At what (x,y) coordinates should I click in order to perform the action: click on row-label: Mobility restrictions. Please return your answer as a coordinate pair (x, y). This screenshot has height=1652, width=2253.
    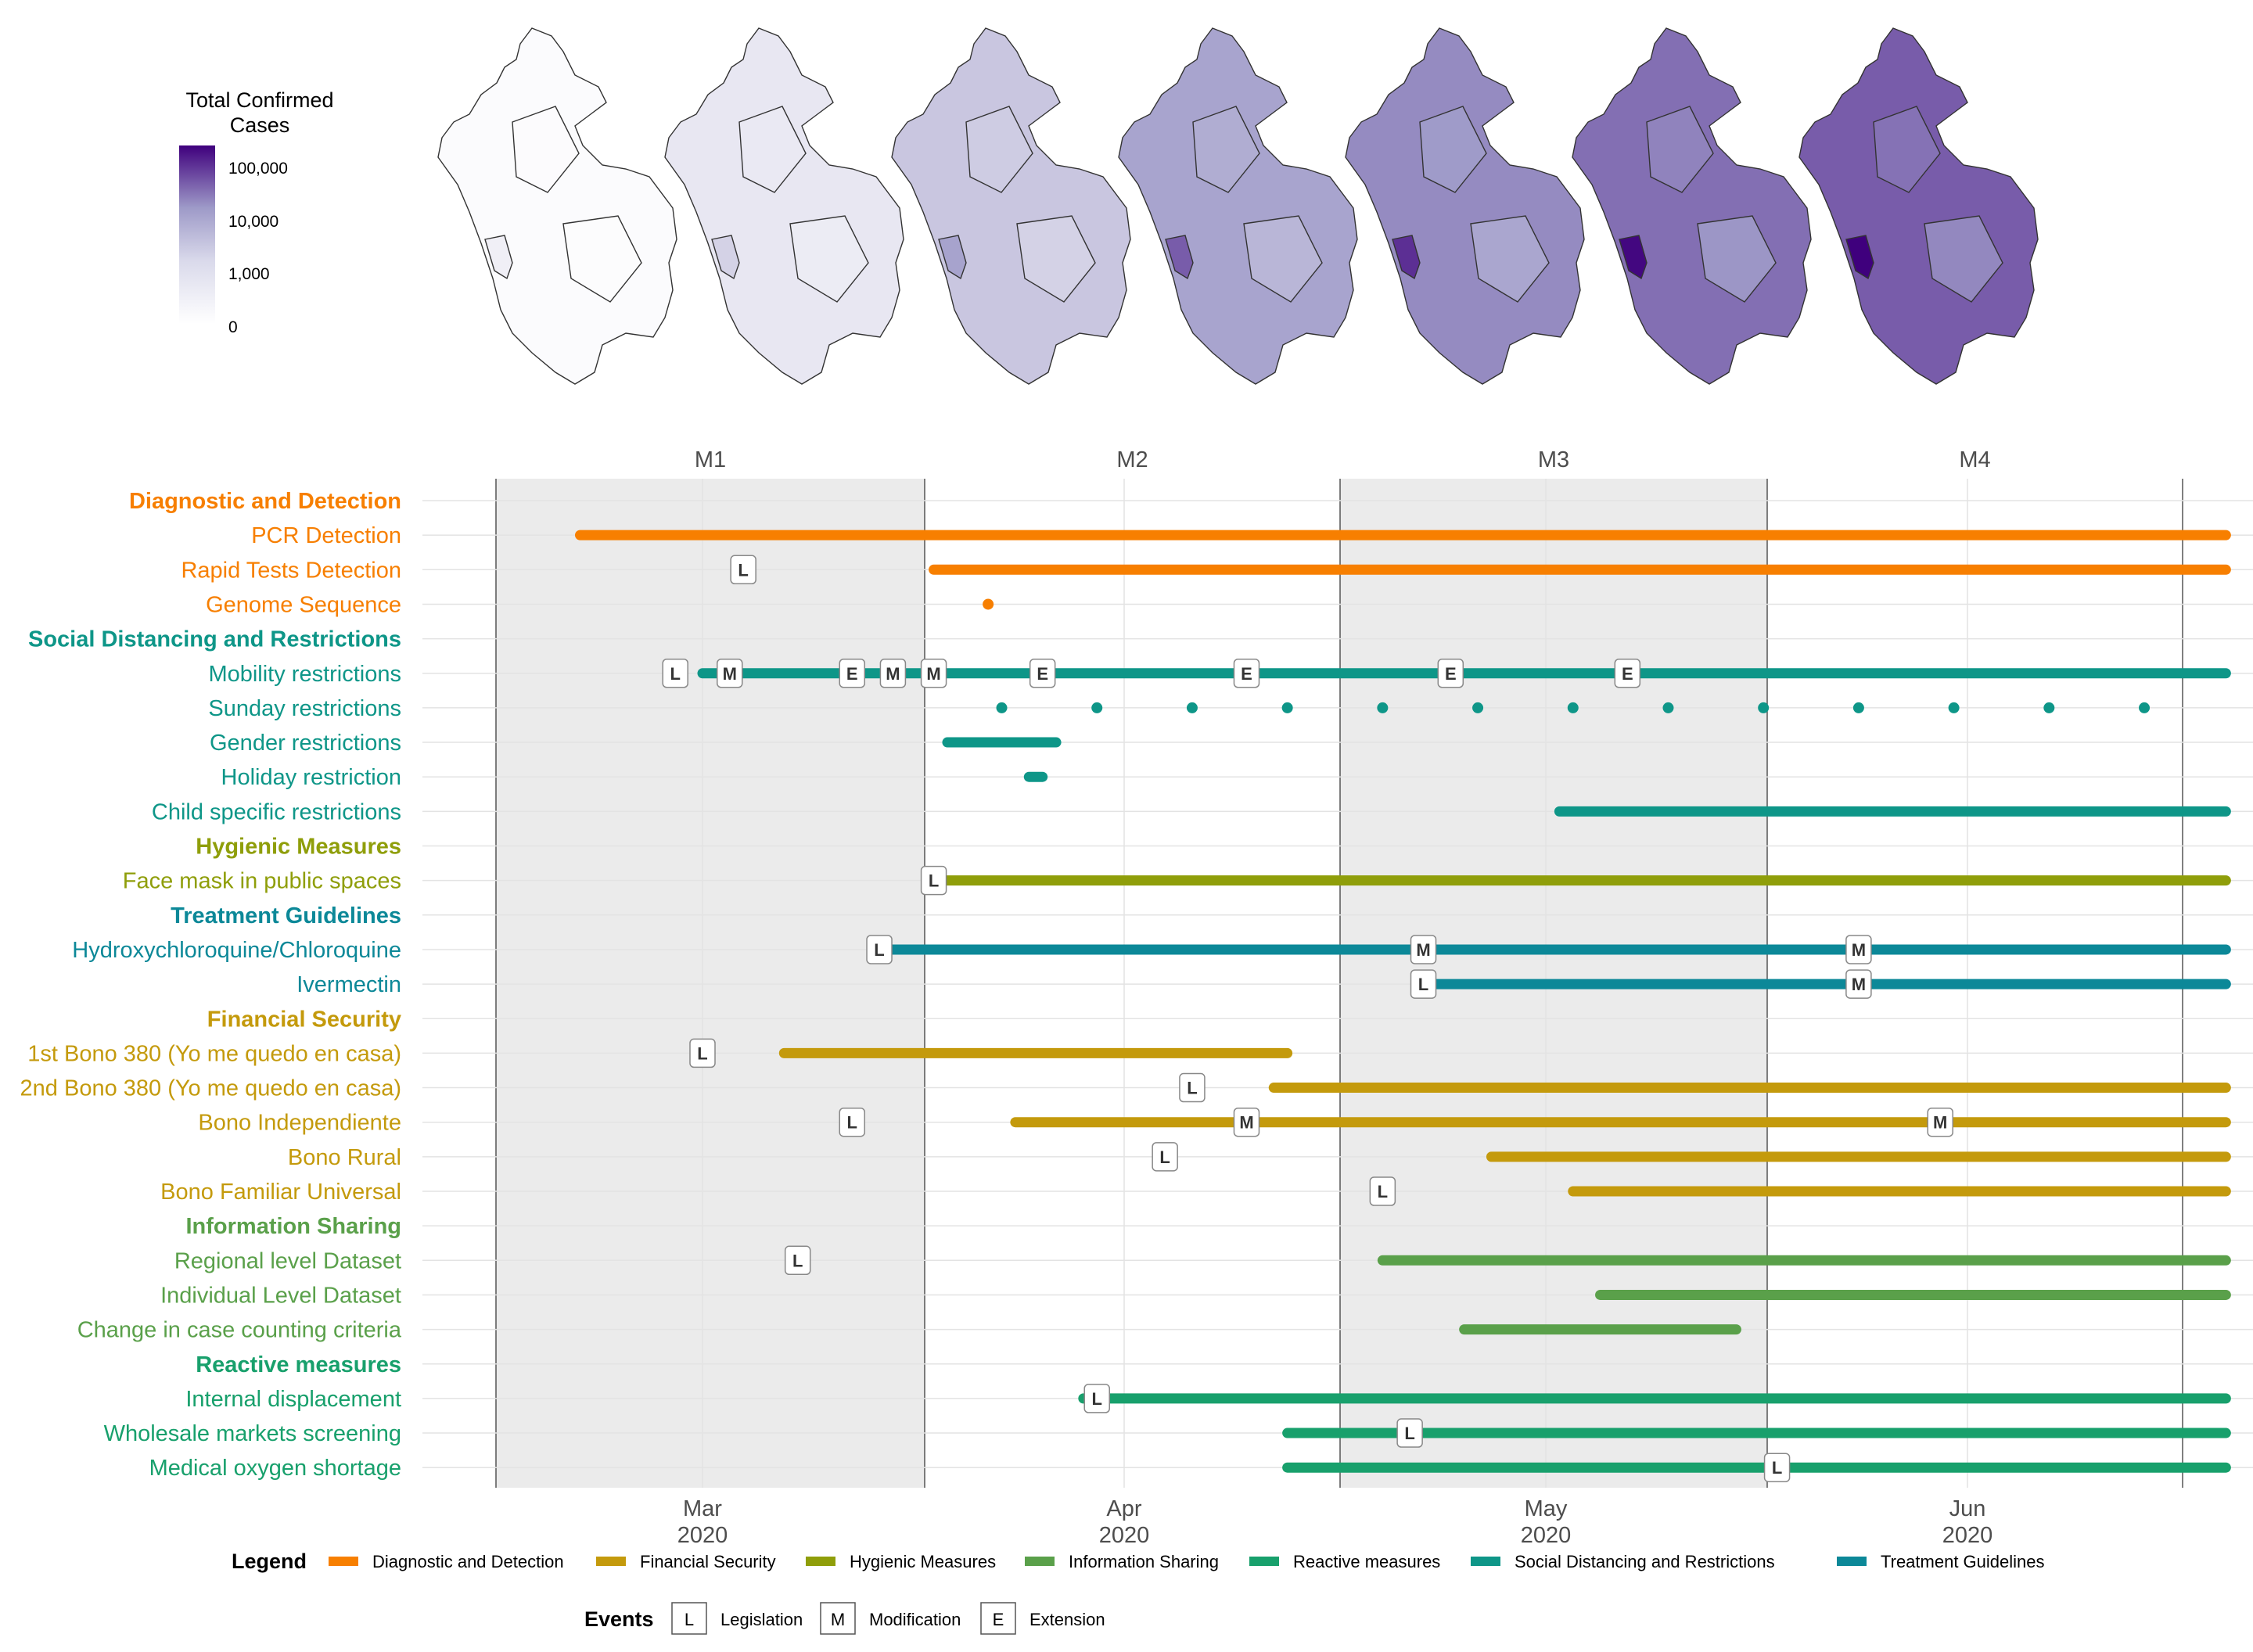
    Looking at the image, I should click on (304, 674).